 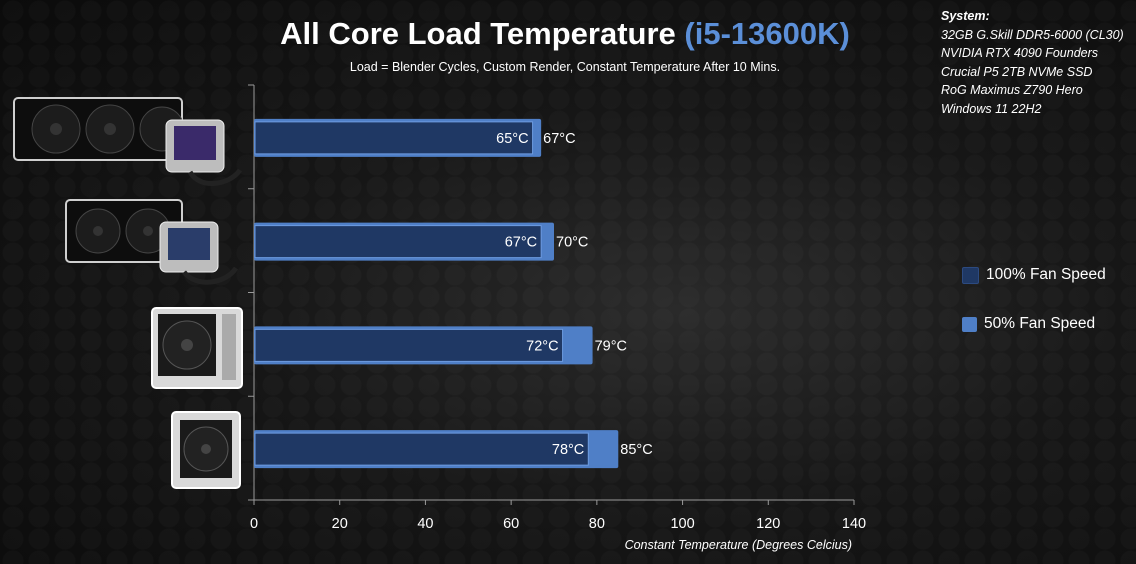 What do you see at coordinates (128, 142) in the screenshot?
I see `aio-360-cooler-display-icon` at bounding box center [128, 142].